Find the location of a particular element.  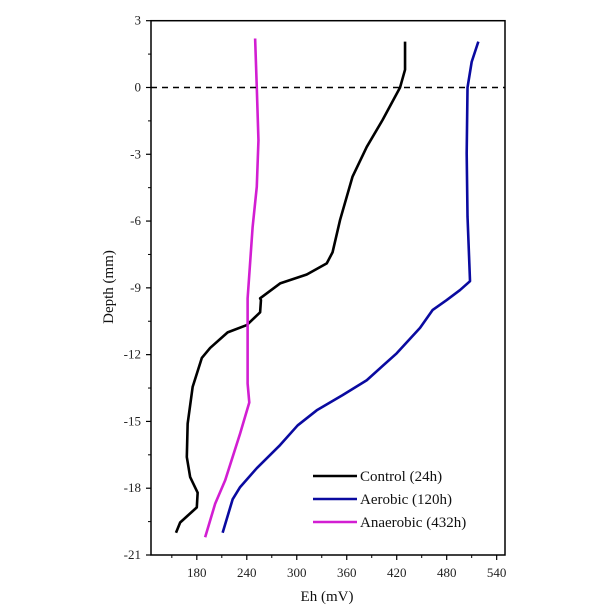

y-tick-label: -6 is located at coordinates (135, 220).